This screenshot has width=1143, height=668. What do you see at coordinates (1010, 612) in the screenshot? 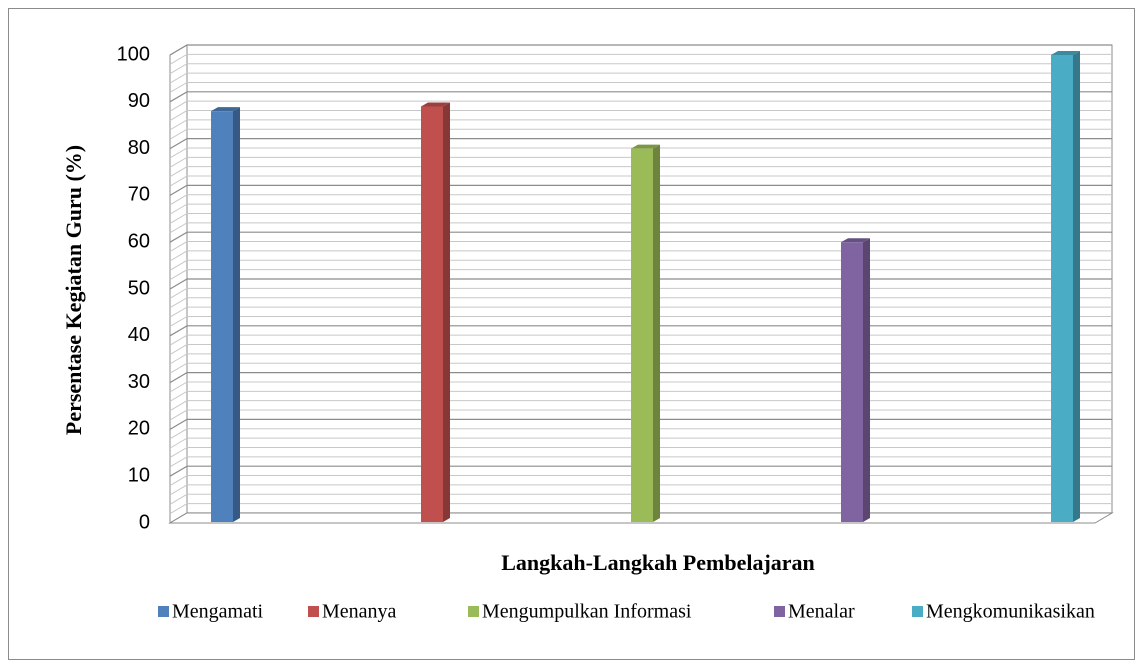
I see `legend-label: Mengkomunikasikan` at bounding box center [1010, 612].